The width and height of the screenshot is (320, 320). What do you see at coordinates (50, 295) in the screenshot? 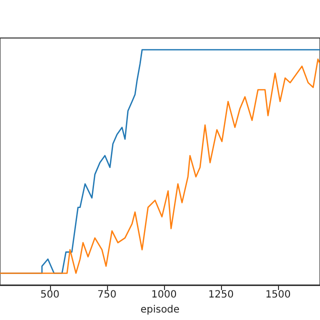
I see `x-tick-label: 500` at bounding box center [50, 295].